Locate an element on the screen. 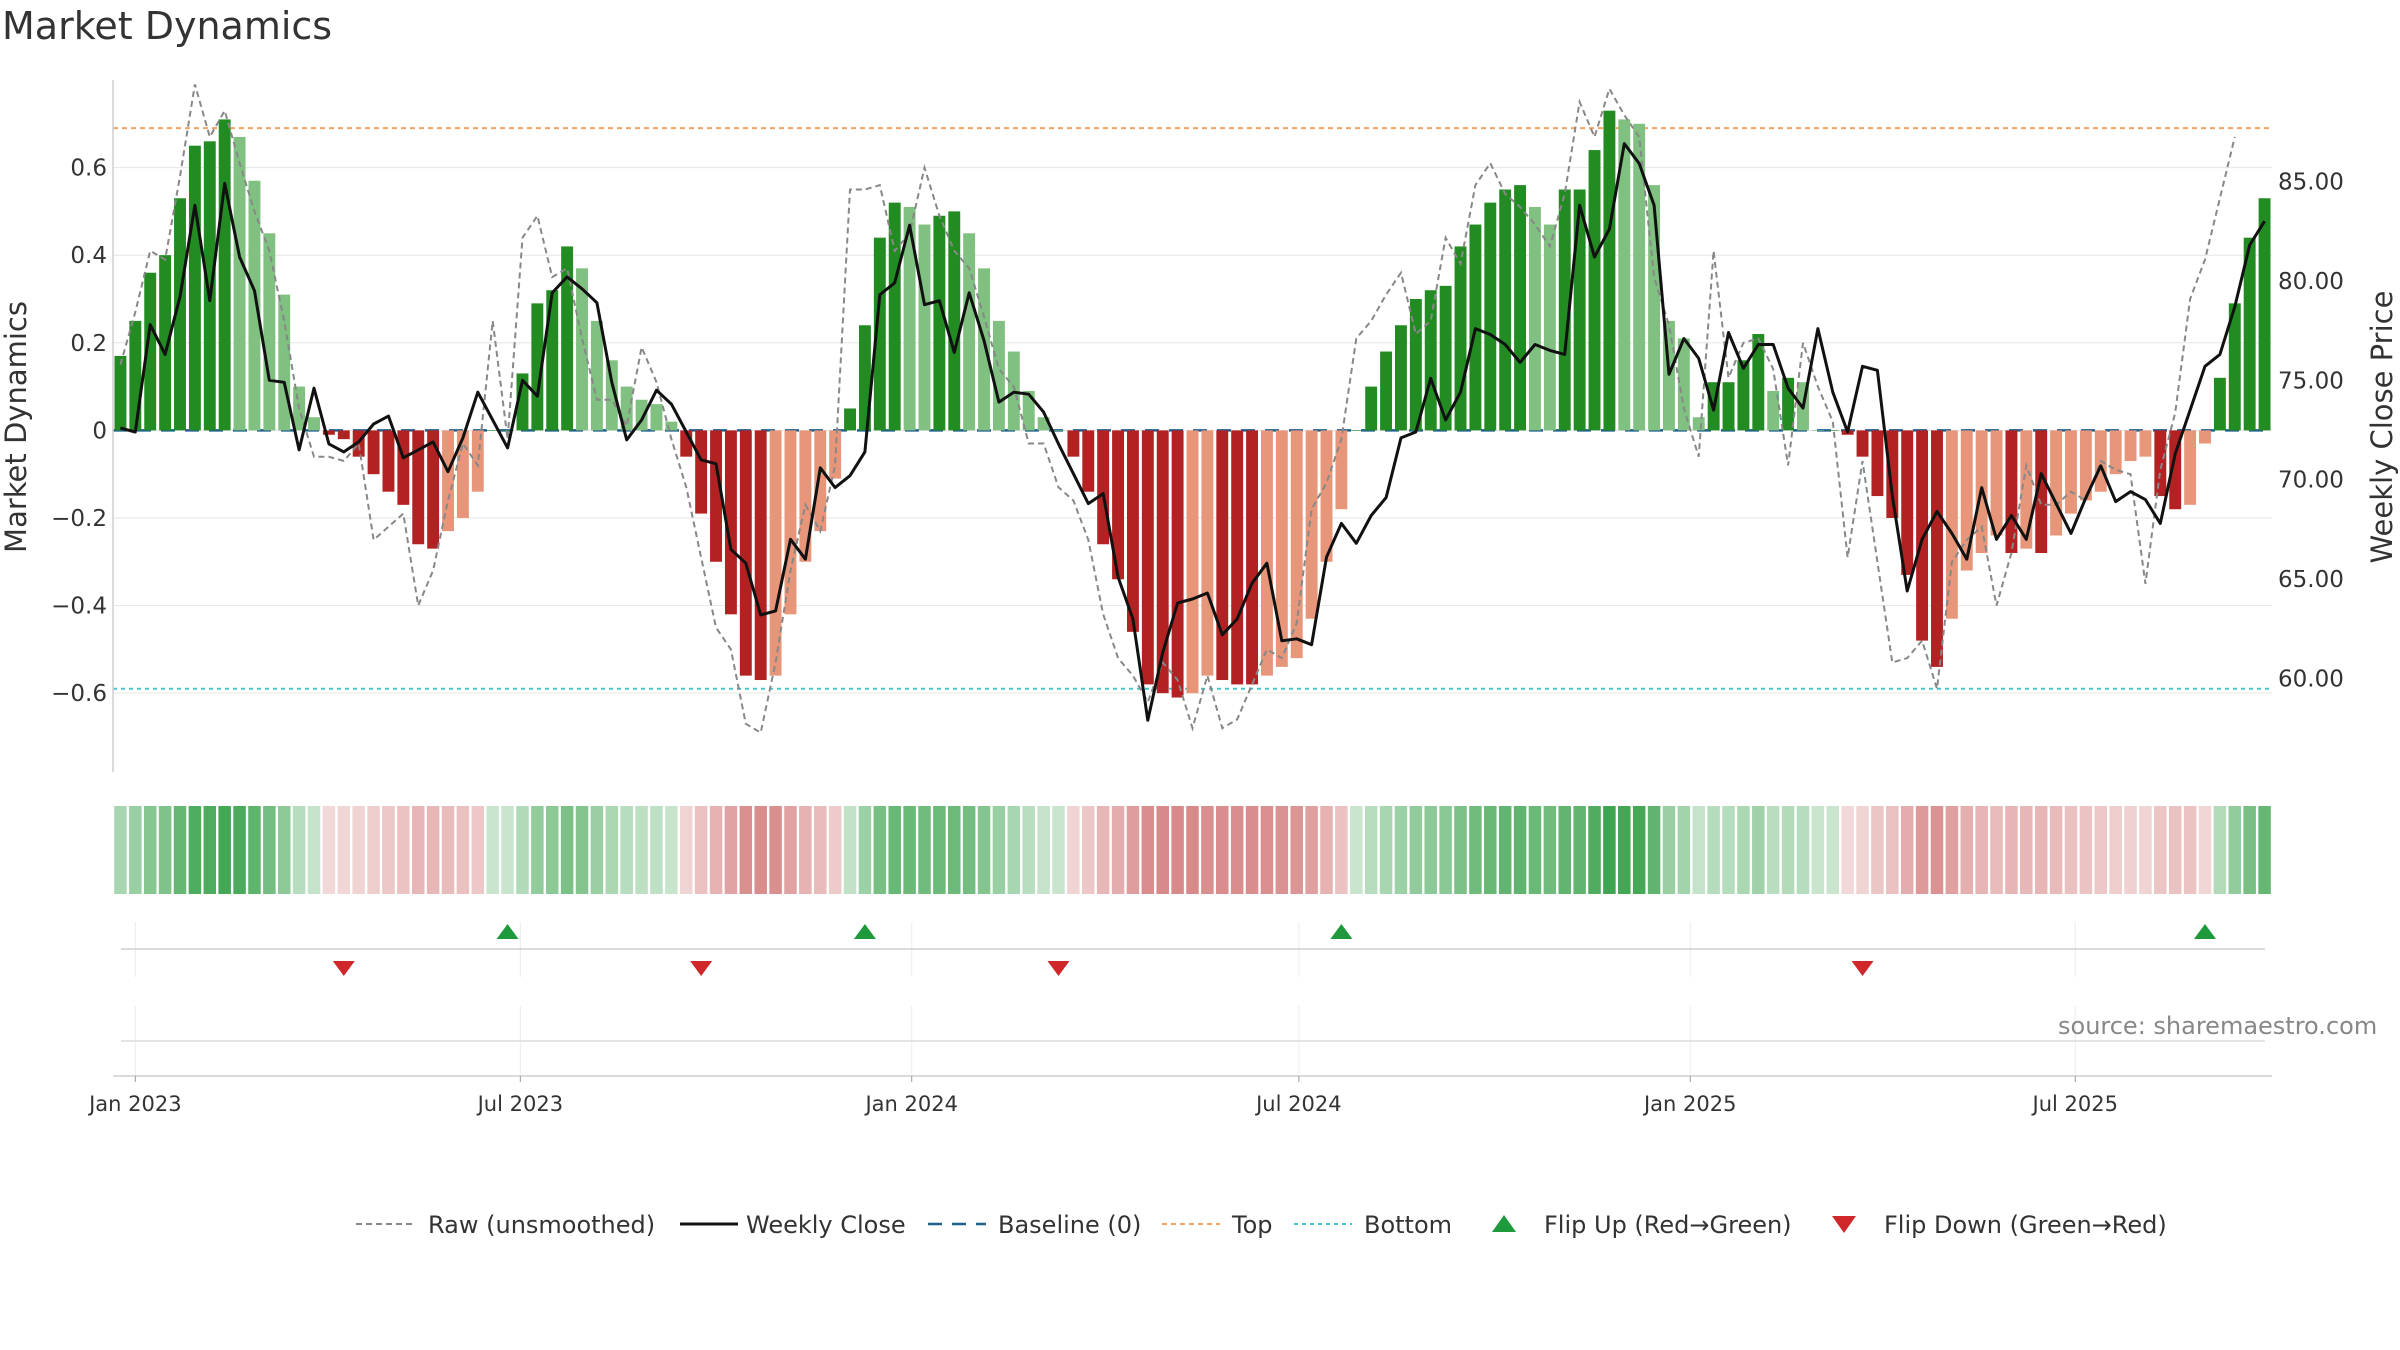 The height and width of the screenshot is (1350, 2400). legend-item: Weekly Close is located at coordinates (793, 1225).